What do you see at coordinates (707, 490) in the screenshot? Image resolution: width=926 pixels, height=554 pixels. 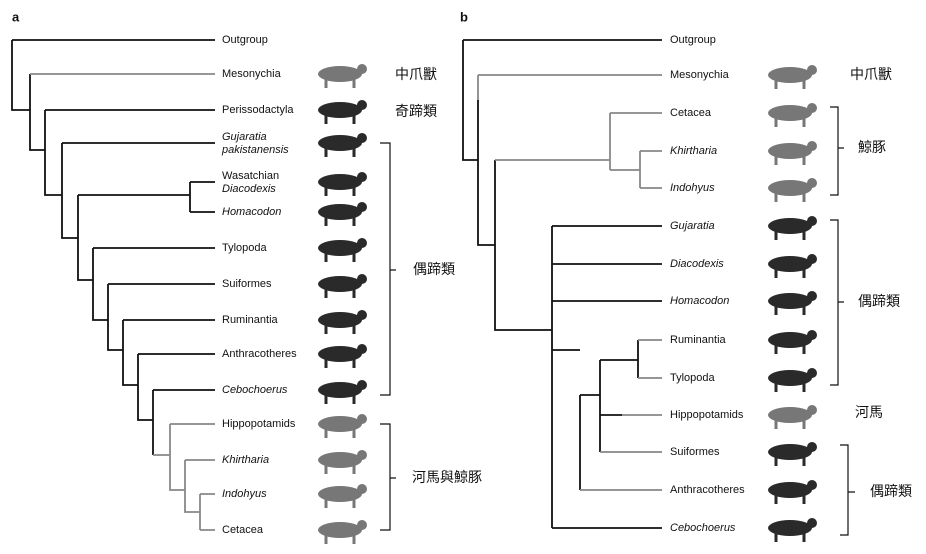 I see `taxon-label: Anthracotheres` at bounding box center [707, 490].